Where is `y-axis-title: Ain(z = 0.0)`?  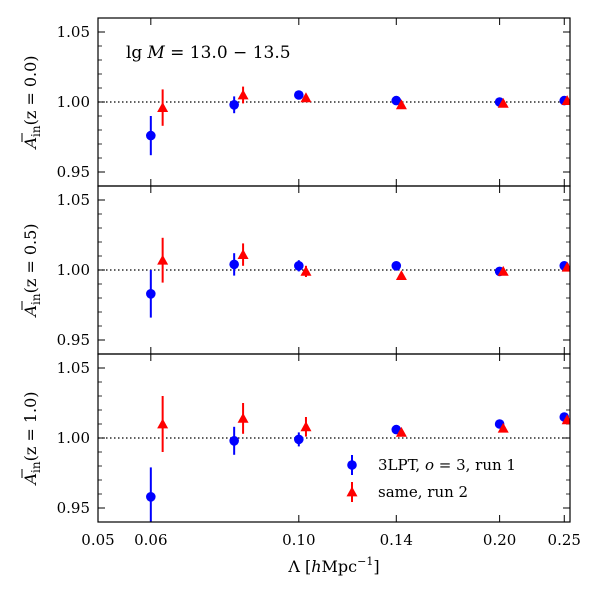 y-axis-title: Ain(z = 0.0) is located at coordinates (32, 102).